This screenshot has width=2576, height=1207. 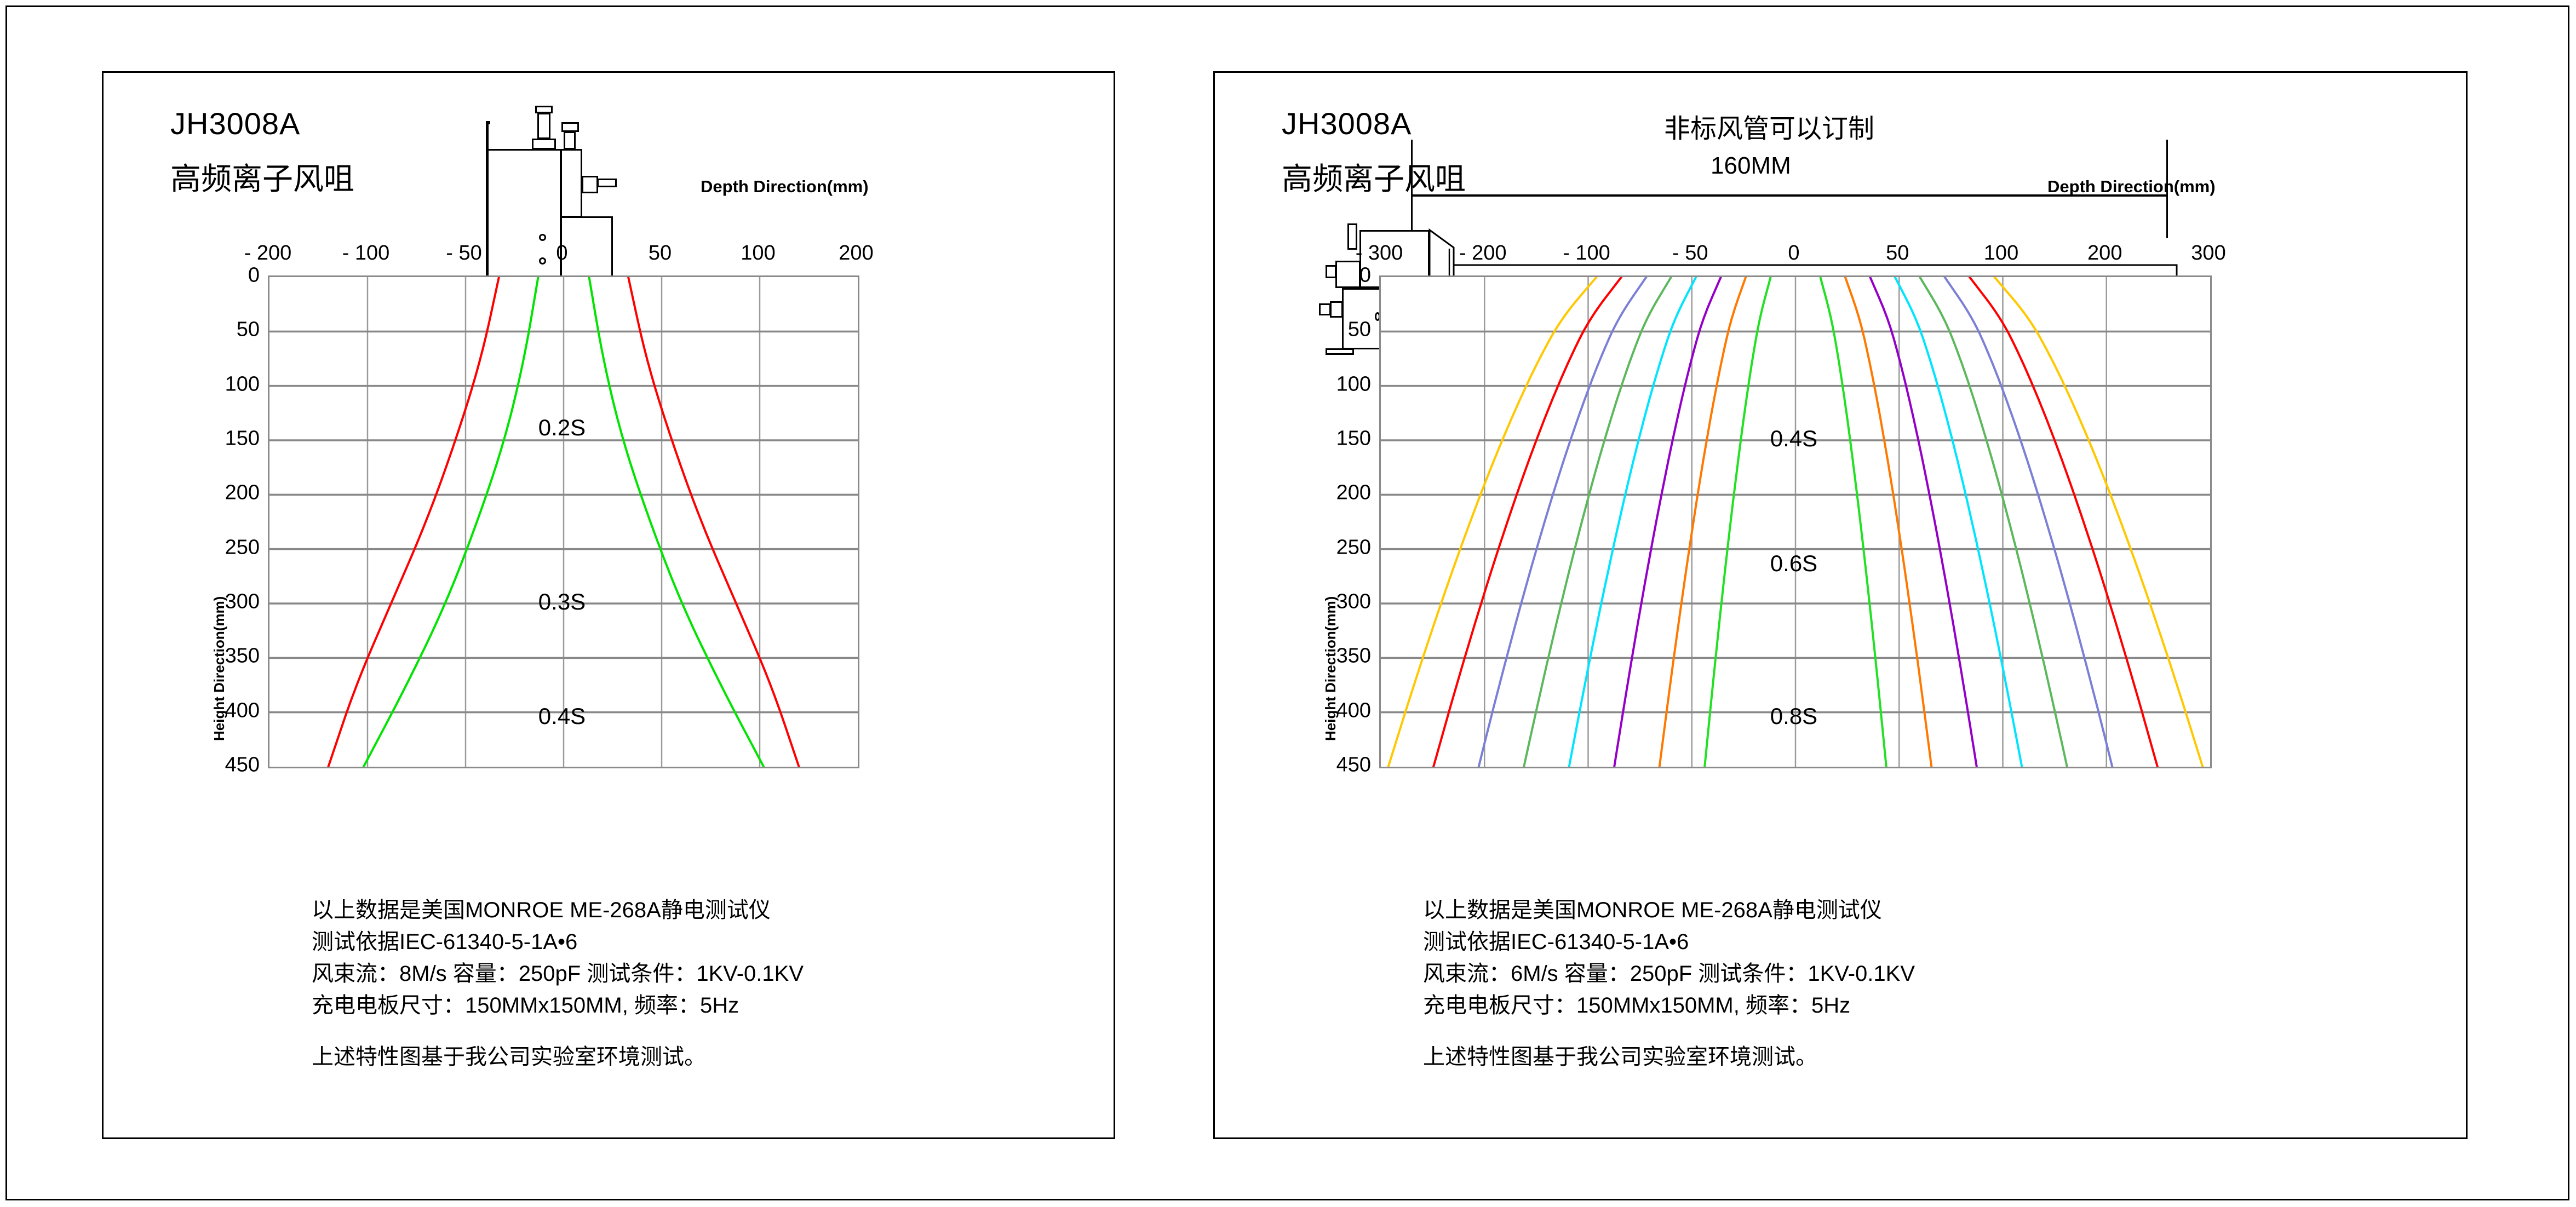 I want to click on curve-c2-left, so click(x=1527, y=522).